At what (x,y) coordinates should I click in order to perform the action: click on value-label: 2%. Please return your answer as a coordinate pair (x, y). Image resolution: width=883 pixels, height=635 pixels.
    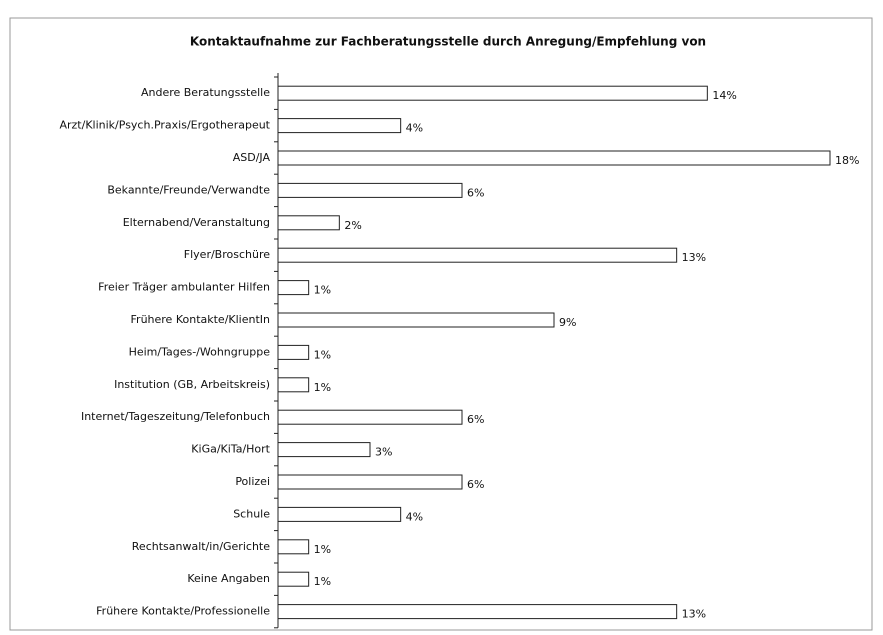
    Looking at the image, I should click on (352, 225).